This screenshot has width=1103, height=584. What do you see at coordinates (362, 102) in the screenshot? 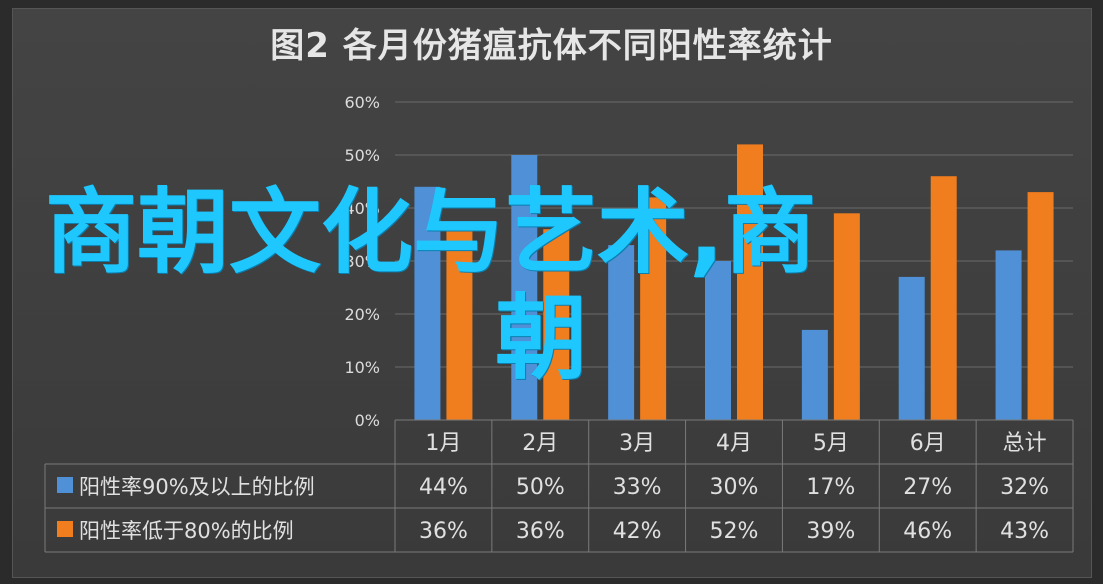
I see `y-tick-label: 60%` at bounding box center [362, 102].